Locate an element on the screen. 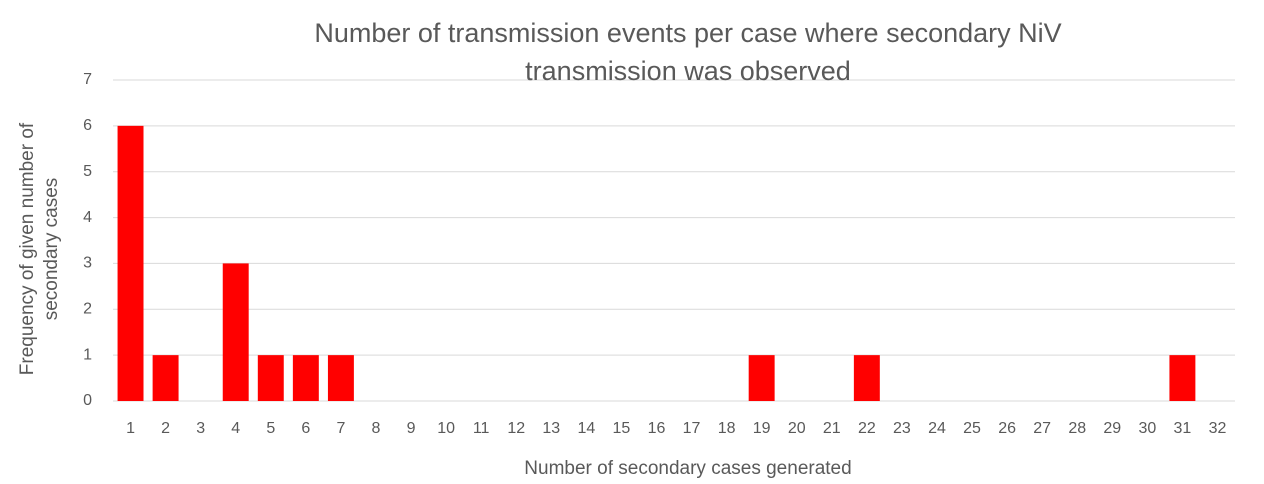 This screenshot has width=1264, height=484. x-tick-label: 18 is located at coordinates (727, 428).